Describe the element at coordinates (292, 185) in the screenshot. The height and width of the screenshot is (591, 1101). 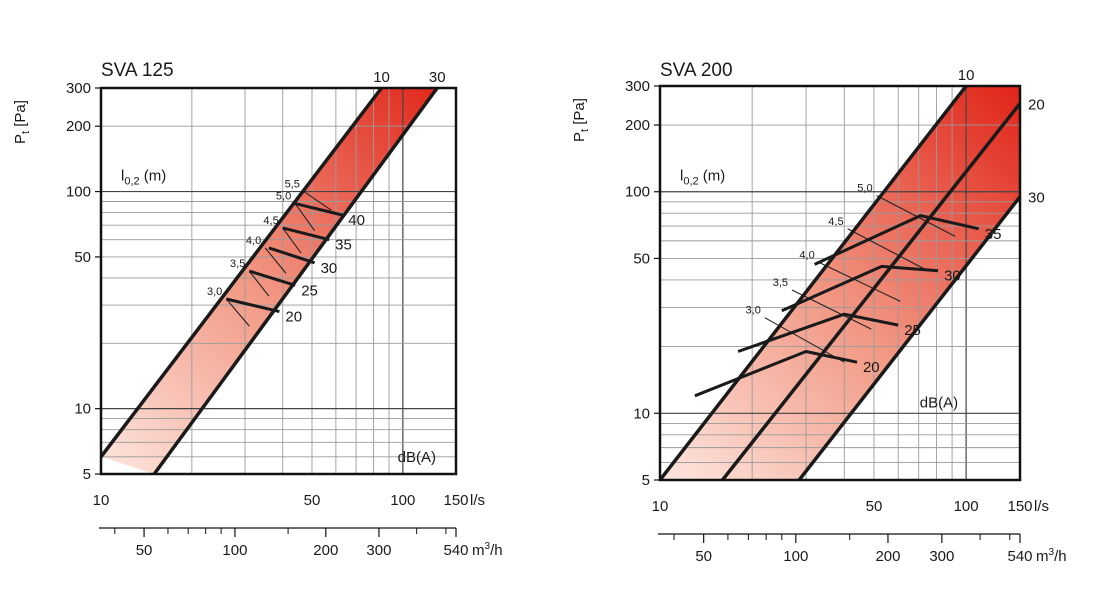
I see `throw-label: 5,5` at that location.